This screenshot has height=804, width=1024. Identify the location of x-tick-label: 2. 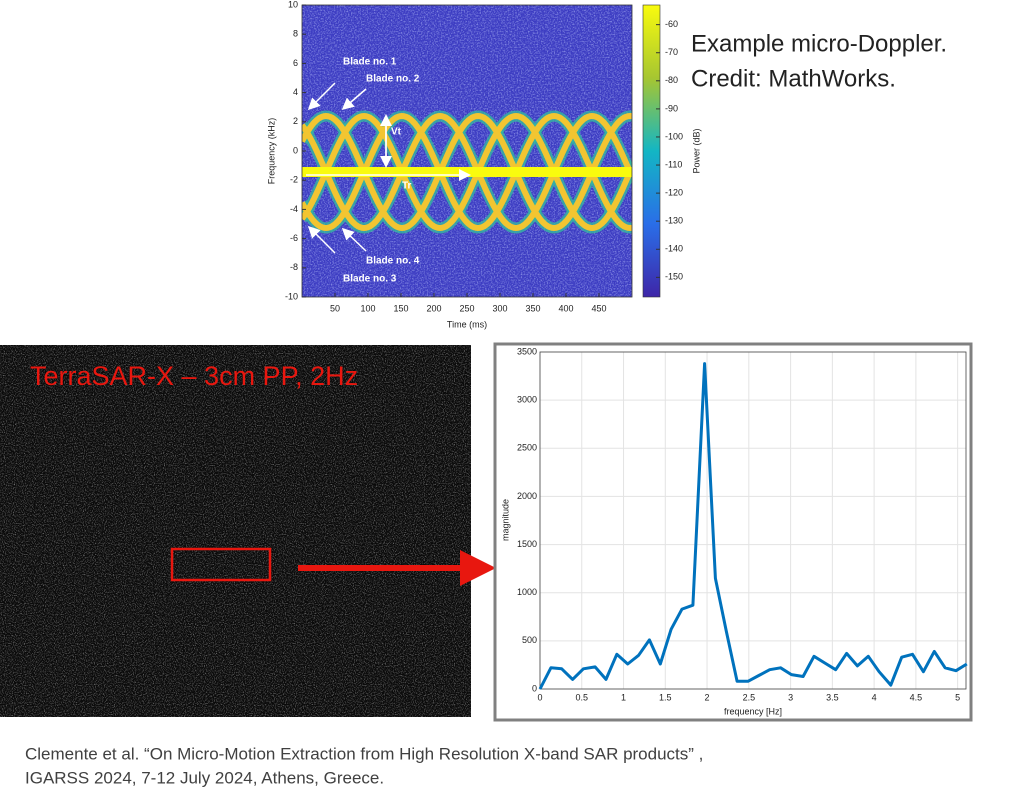
(707, 697).